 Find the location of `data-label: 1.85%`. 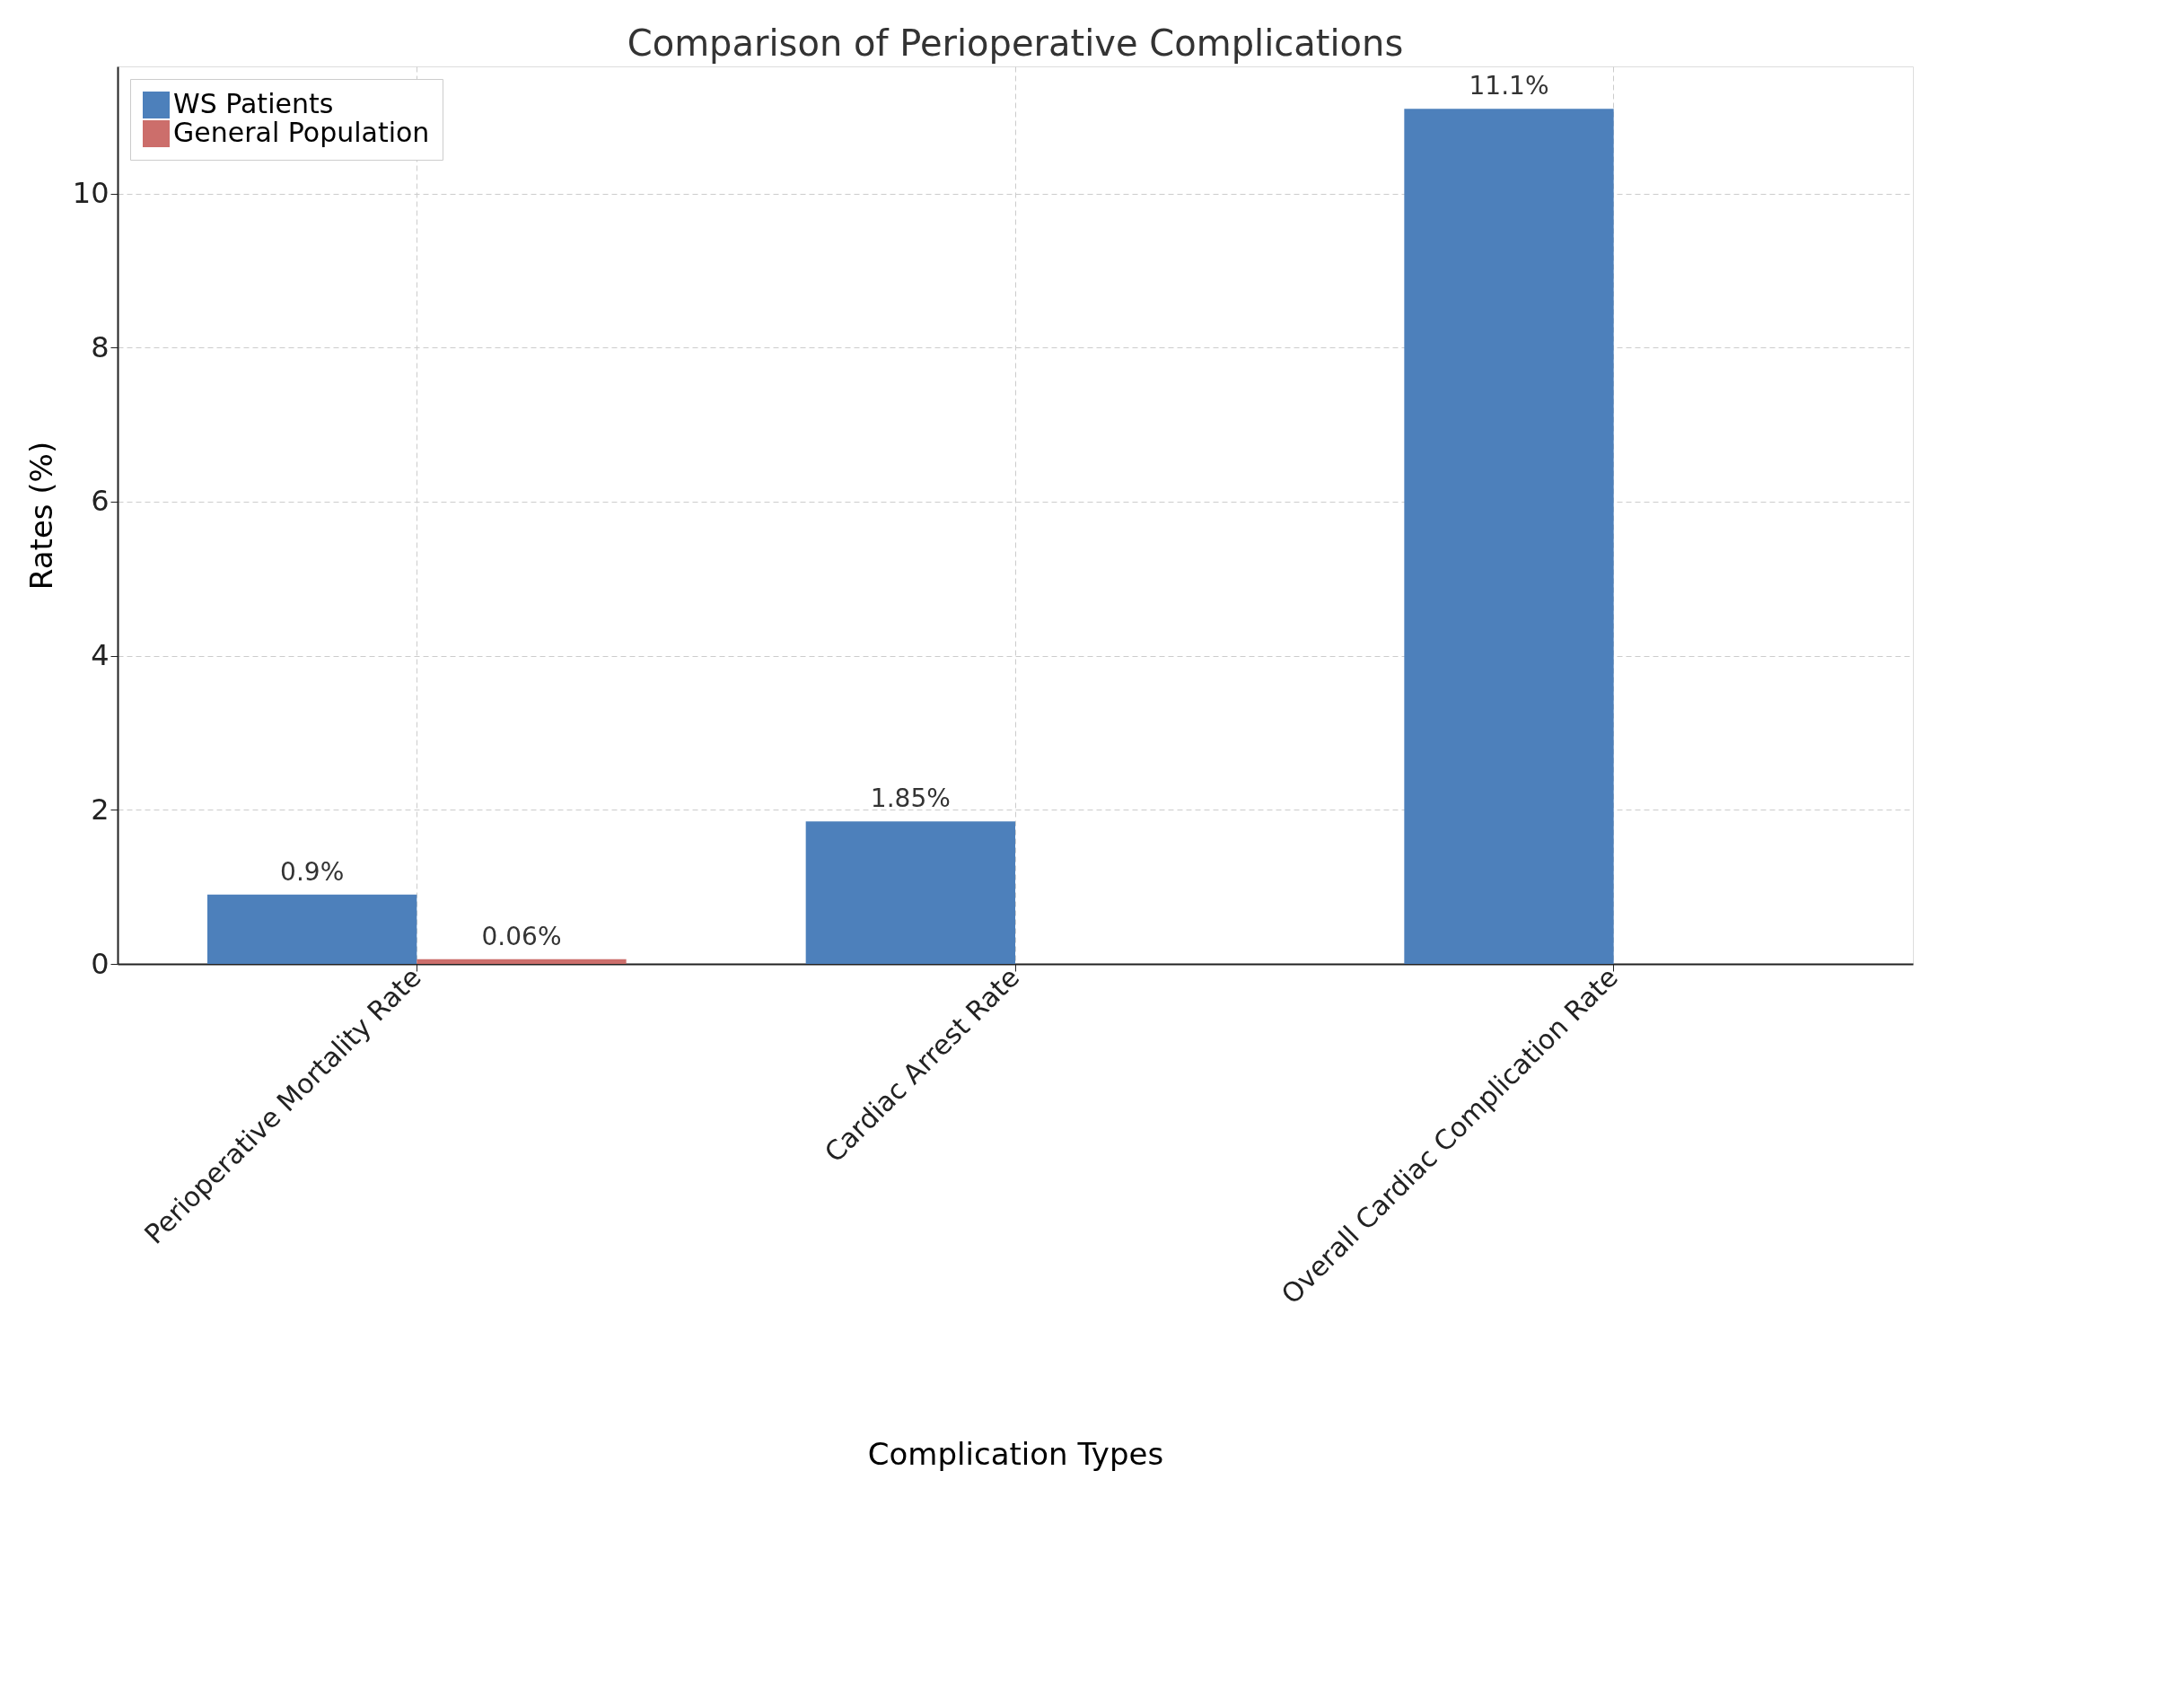

data-label: 1.85% is located at coordinates (911, 799).